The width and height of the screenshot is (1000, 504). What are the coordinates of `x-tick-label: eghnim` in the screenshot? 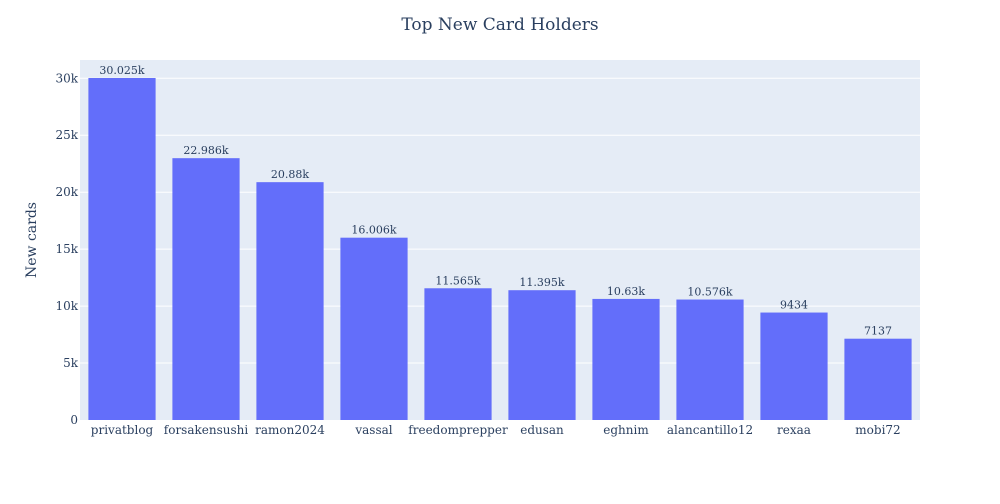 It's located at (626, 430).